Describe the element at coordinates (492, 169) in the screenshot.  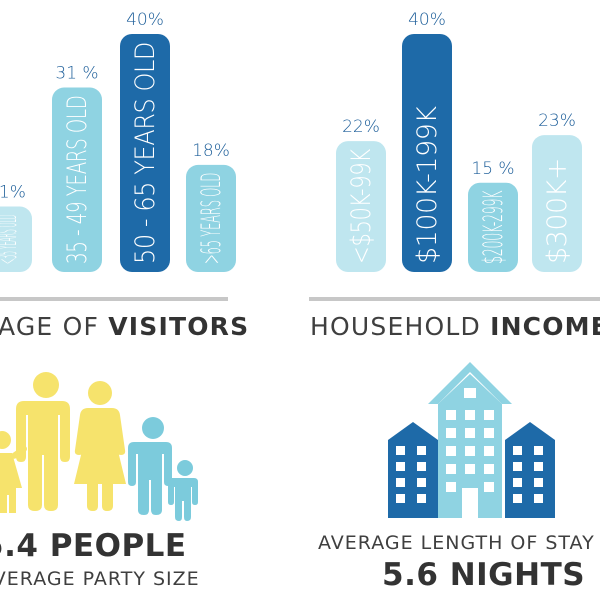
I see `income-bar-value-label-2: 15 %` at that location.